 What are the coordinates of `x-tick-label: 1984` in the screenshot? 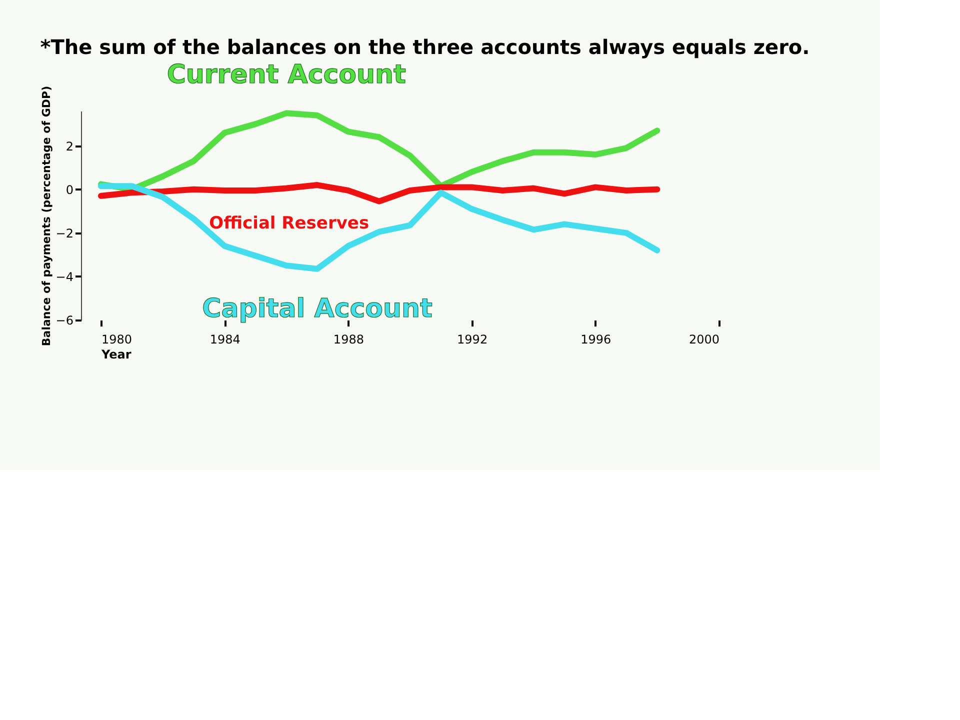 It's located at (225, 339).